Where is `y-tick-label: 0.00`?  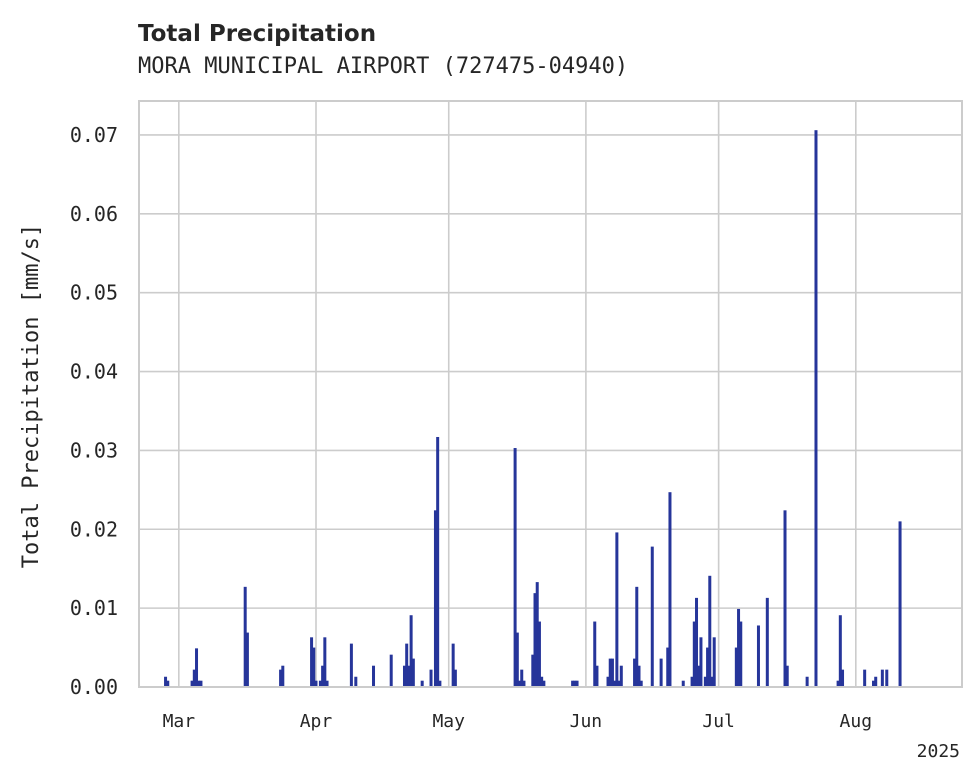 y-tick-label: 0.00 is located at coordinates (94, 687).